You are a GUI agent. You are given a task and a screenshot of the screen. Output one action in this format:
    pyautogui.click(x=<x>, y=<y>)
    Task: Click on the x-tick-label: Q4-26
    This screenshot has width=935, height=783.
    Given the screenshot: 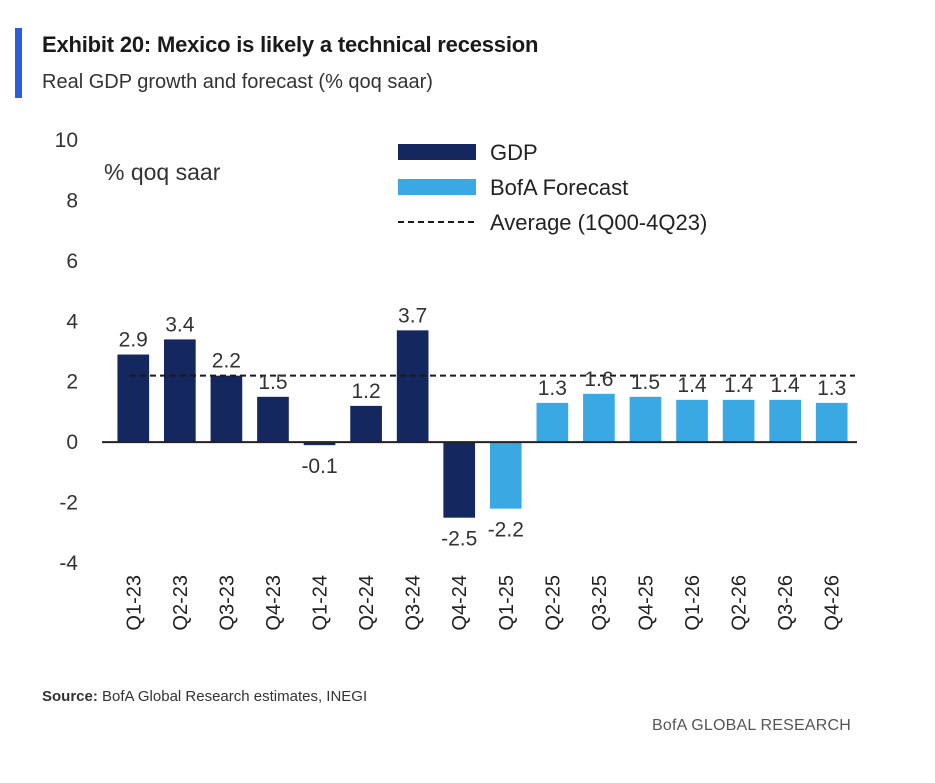 What is the action you would take?
    pyautogui.click(x=833, y=603)
    